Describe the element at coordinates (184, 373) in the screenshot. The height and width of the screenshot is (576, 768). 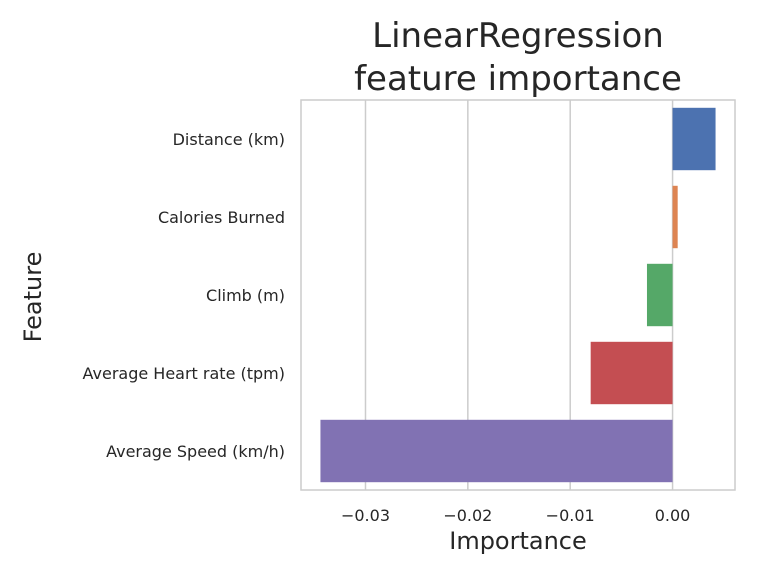
I see `y-tick-label: Average Heart rate (tpm)` at that location.